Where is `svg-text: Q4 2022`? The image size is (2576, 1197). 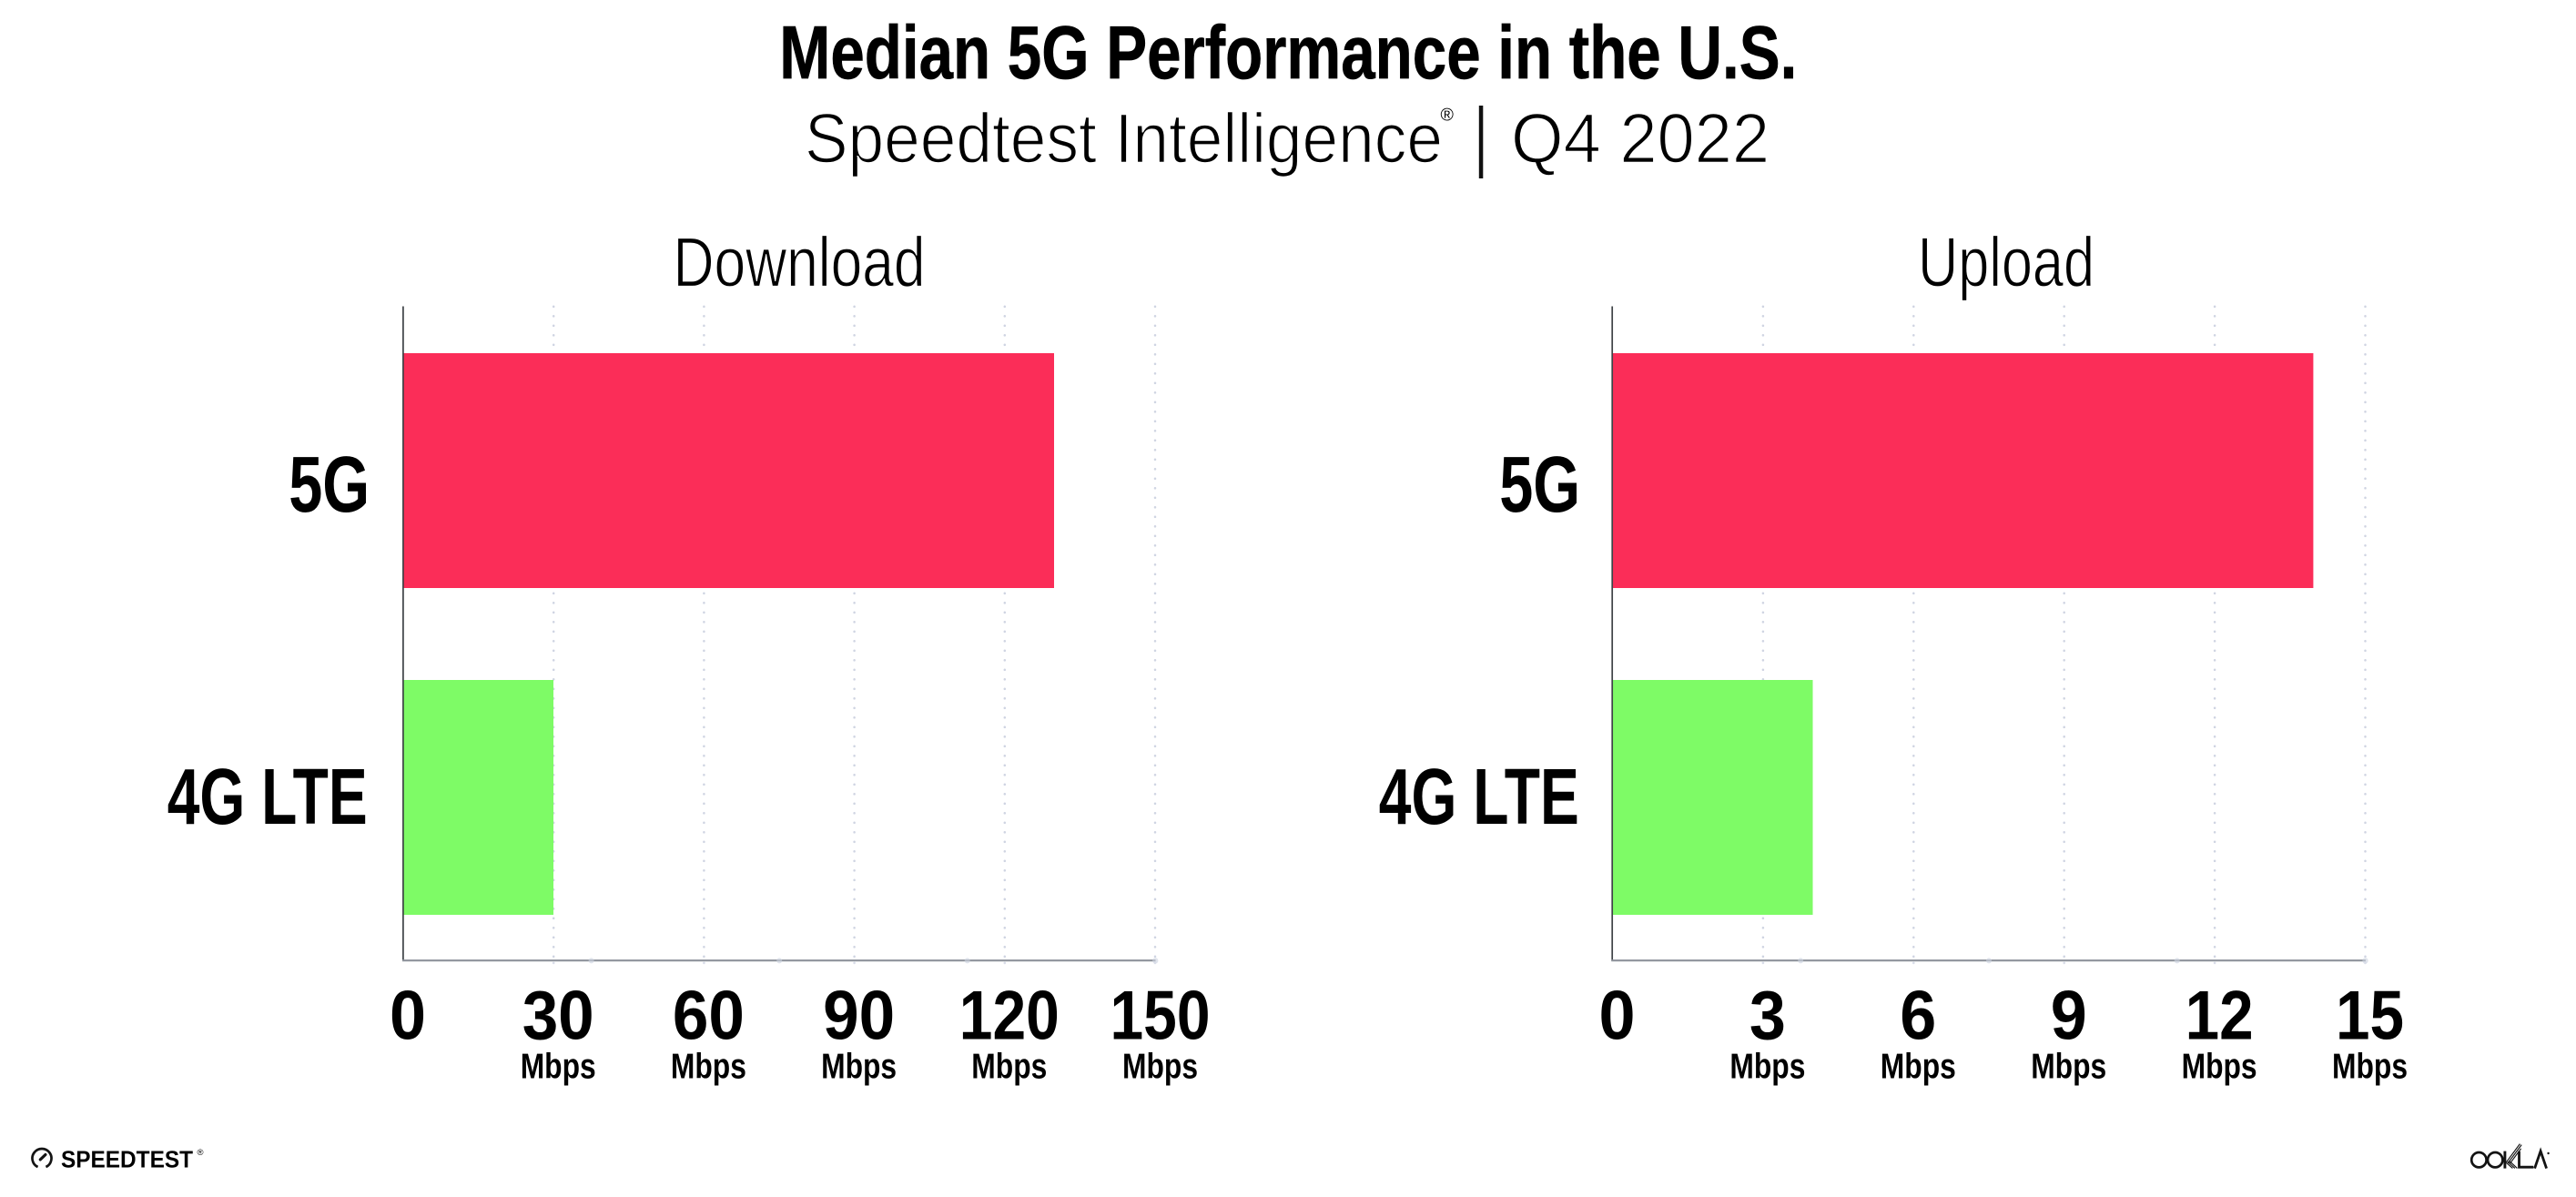
svg-text: Q4 2022 is located at coordinates (1640, 138).